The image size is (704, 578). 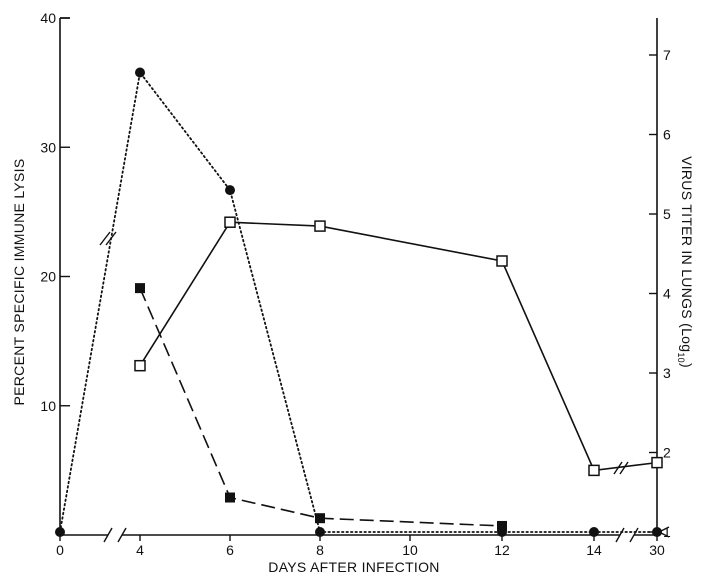 I want to click on x-axis-title: DAYS AFTER INFECTION, so click(x=353, y=567).